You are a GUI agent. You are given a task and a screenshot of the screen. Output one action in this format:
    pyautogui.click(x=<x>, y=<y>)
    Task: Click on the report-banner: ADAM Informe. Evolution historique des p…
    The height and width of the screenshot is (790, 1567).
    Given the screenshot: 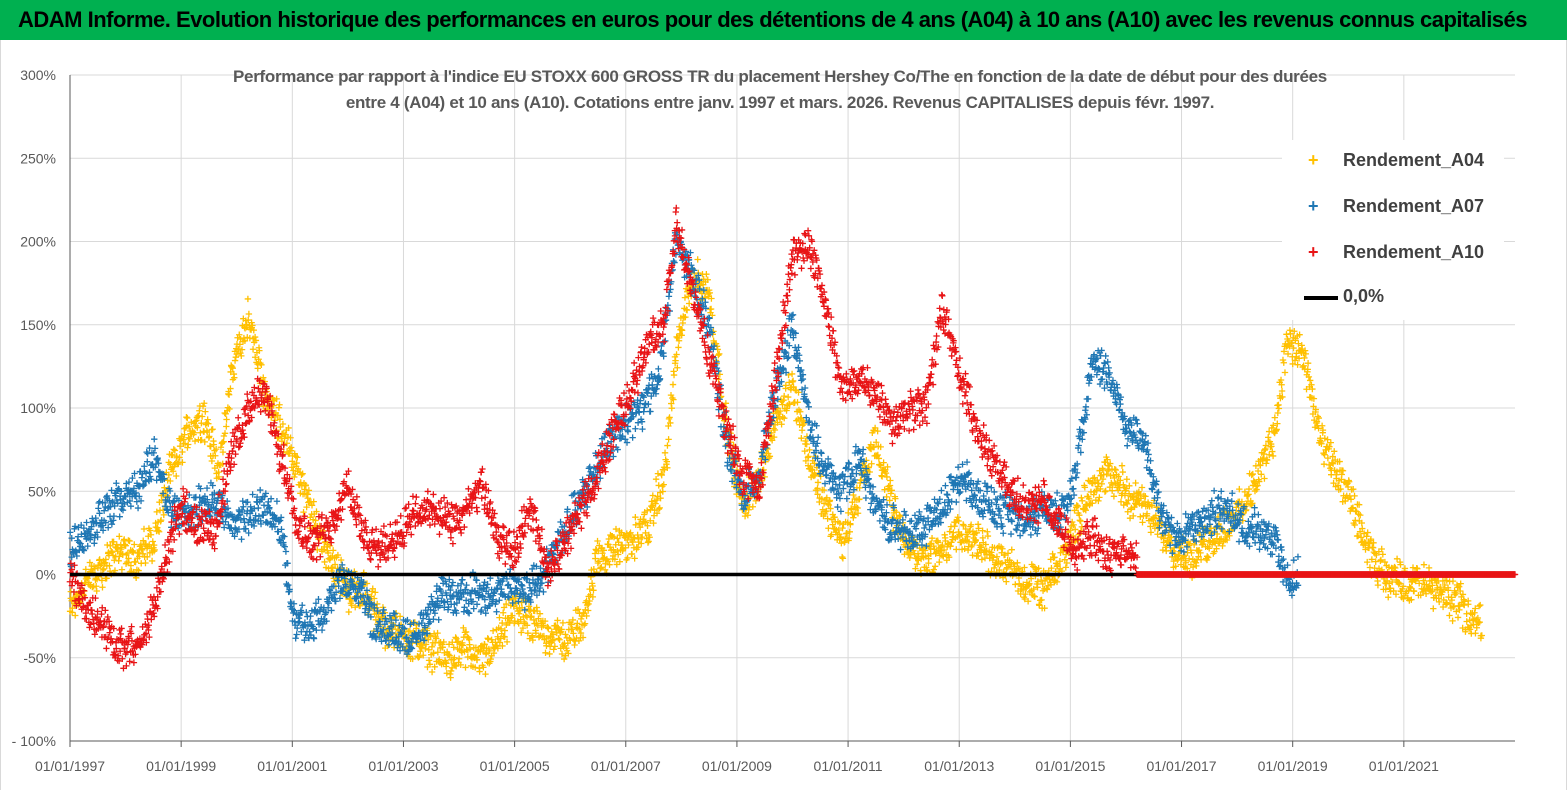 What is the action you would take?
    pyautogui.click(x=783, y=20)
    